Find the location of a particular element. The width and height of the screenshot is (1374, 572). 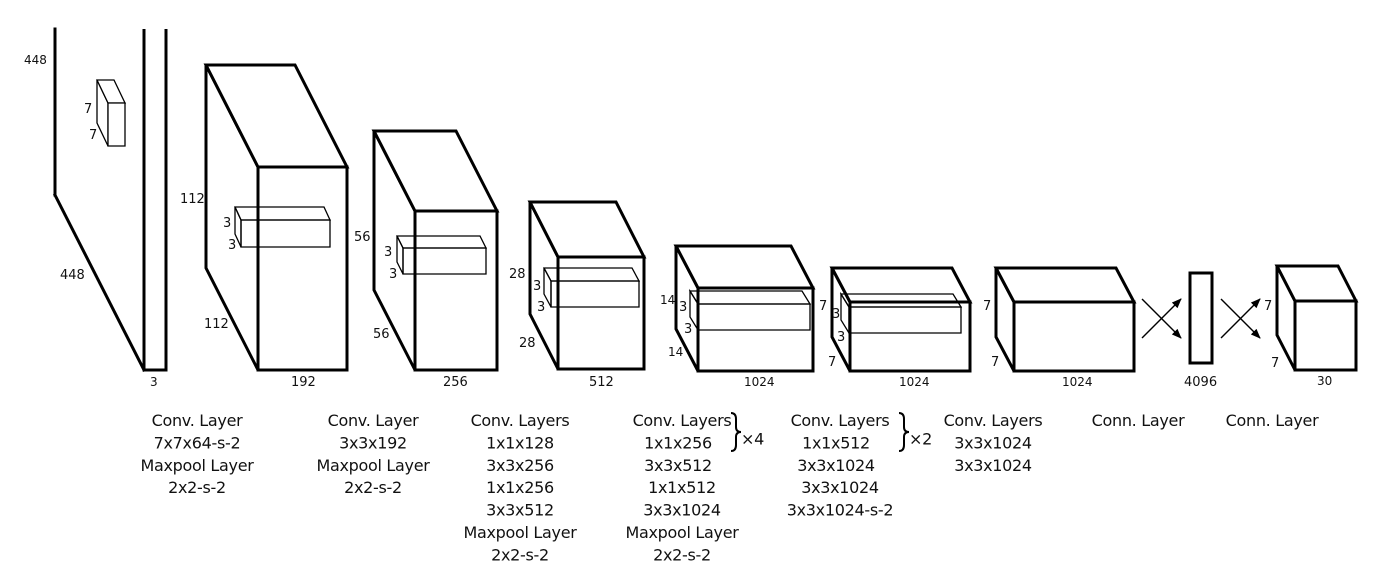

block2-cuboid is located at coordinates (435, 250).